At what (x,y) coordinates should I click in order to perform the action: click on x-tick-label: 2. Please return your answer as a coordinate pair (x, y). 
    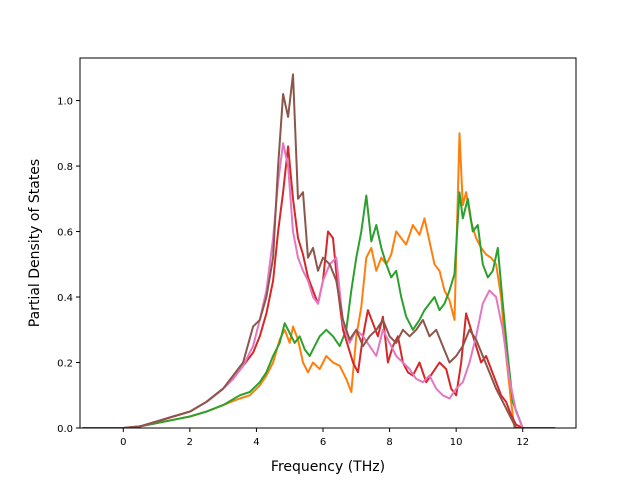
    Looking at the image, I should click on (190, 442).